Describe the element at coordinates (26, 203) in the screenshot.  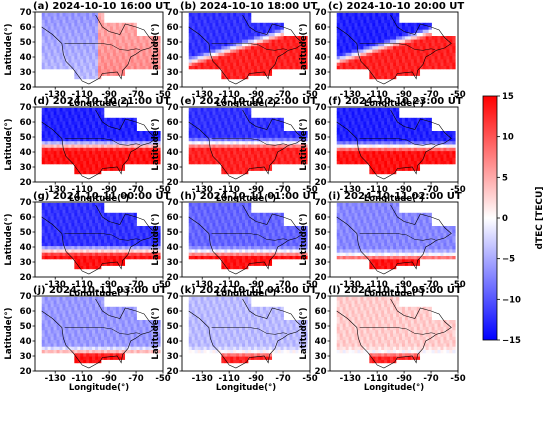
I see `y-tick-label: 70` at that location.